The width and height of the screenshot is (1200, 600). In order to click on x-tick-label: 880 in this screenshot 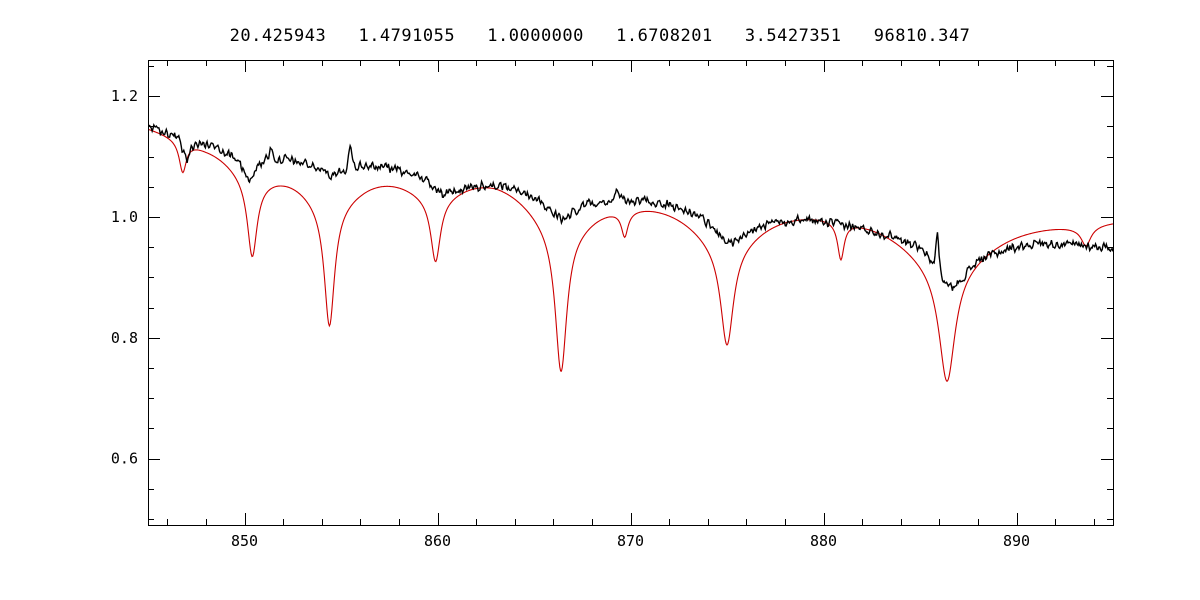, I will do `click(823, 541)`.